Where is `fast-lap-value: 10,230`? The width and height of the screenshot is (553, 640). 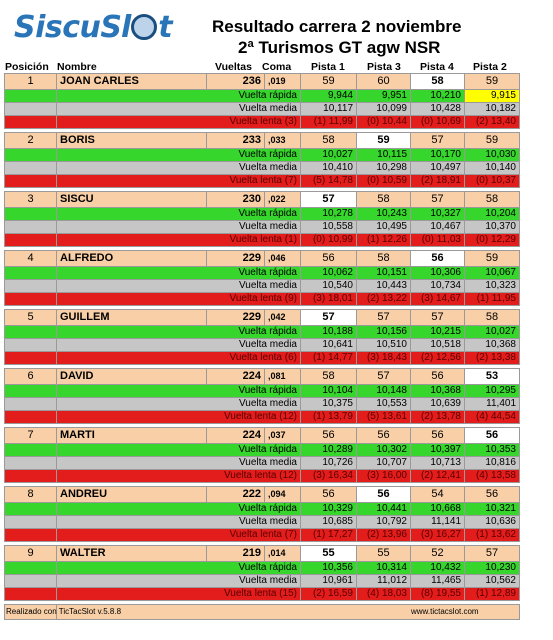
fast-lap-value: 10,230 is located at coordinates (492, 568).